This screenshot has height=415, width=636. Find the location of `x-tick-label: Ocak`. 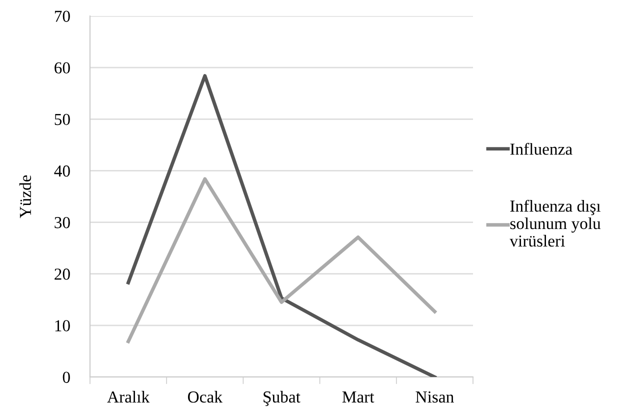

x-tick-label: Ocak is located at coordinates (205, 396).